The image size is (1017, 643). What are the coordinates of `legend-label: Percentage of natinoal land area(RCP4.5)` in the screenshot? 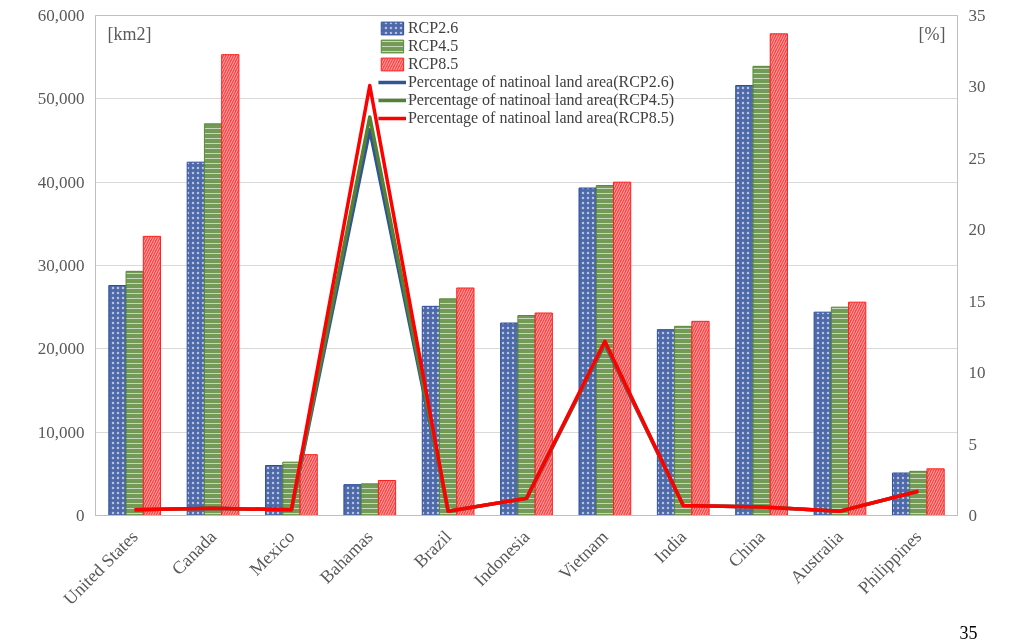 It's located at (541, 100).